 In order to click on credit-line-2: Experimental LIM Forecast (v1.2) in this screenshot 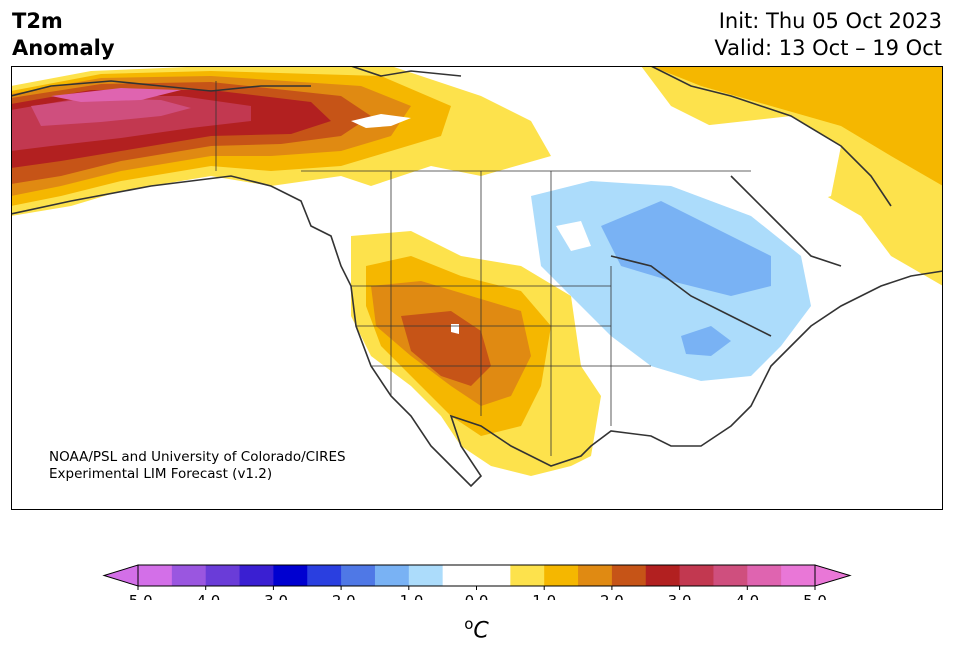, I will do `click(161, 474)`.